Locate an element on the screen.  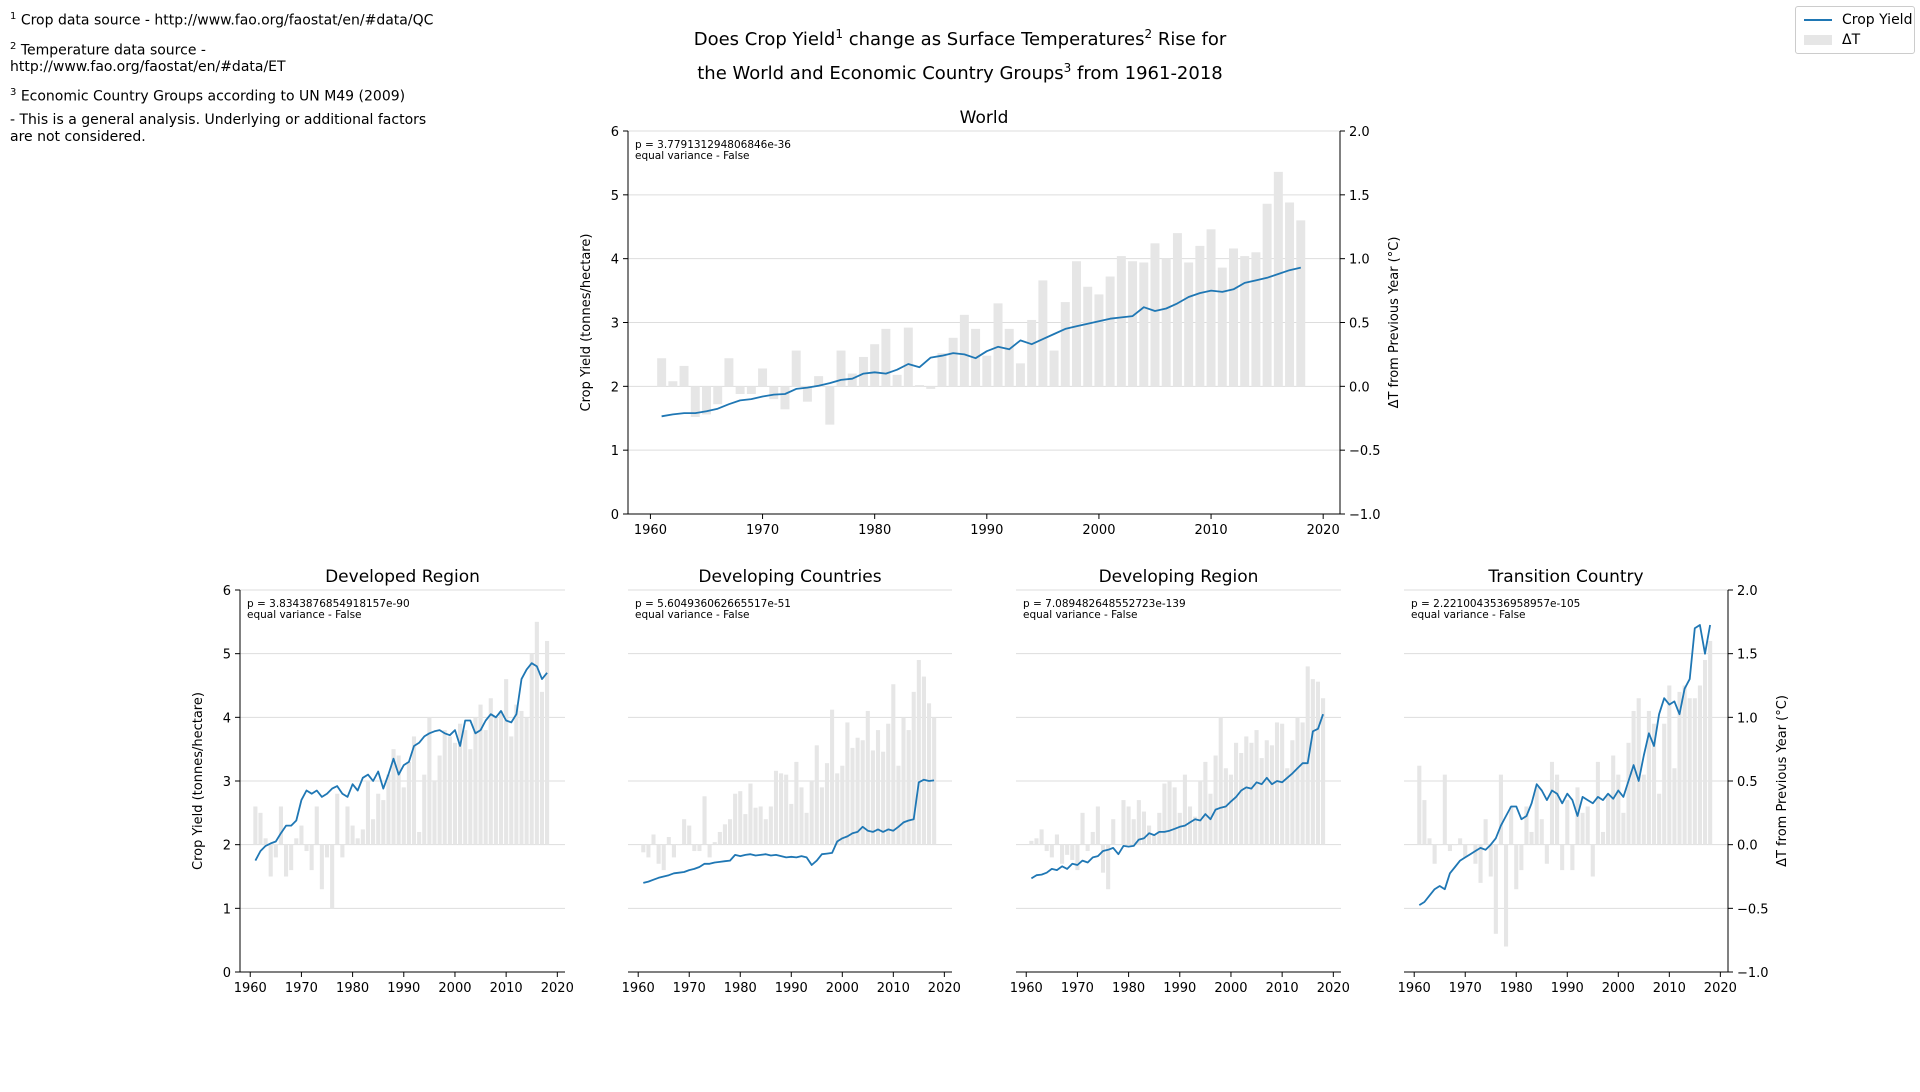
crop-yield-line is located at coordinates (401, 762).